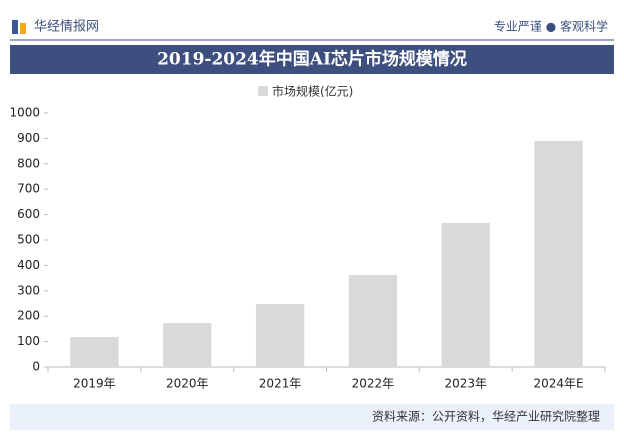  What do you see at coordinates (24, 113) in the screenshot?
I see `y-tick-label: 1000` at bounding box center [24, 113].